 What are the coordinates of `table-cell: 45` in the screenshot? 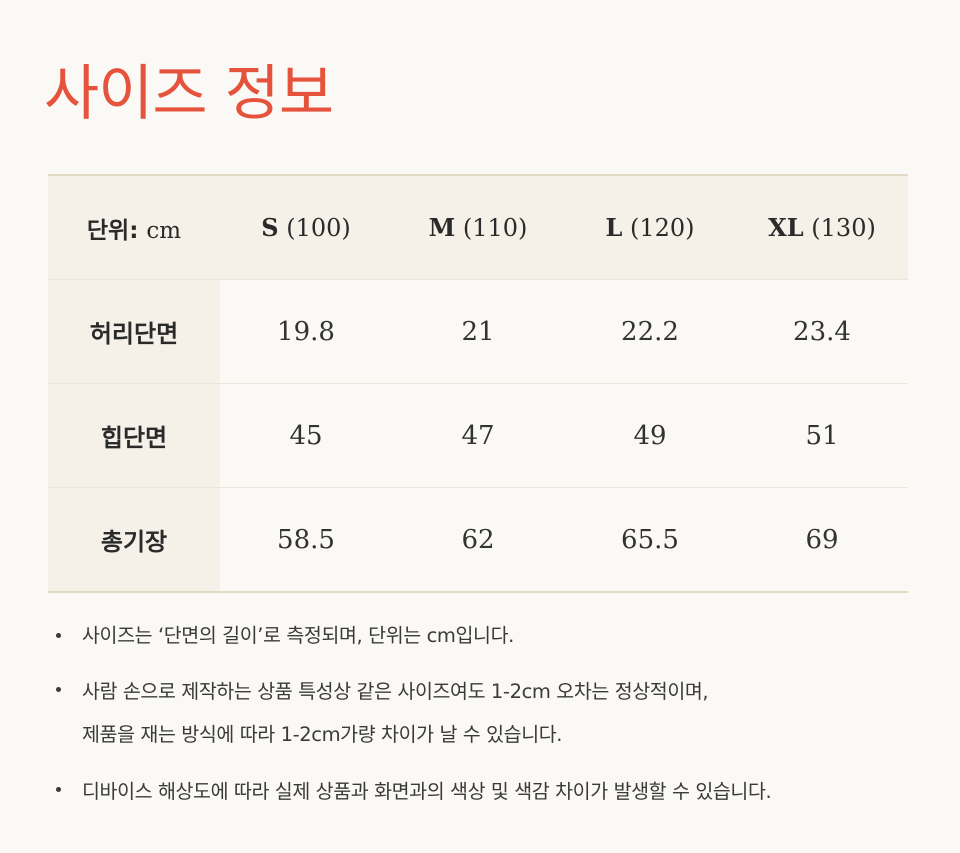 It's located at (306, 435).